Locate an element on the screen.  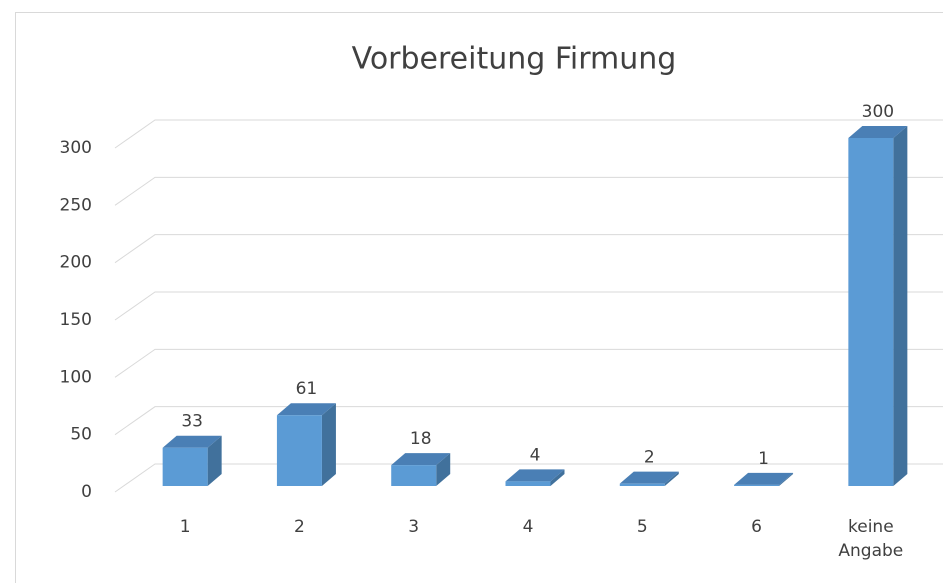
data-label: 33 is located at coordinates (192, 422).